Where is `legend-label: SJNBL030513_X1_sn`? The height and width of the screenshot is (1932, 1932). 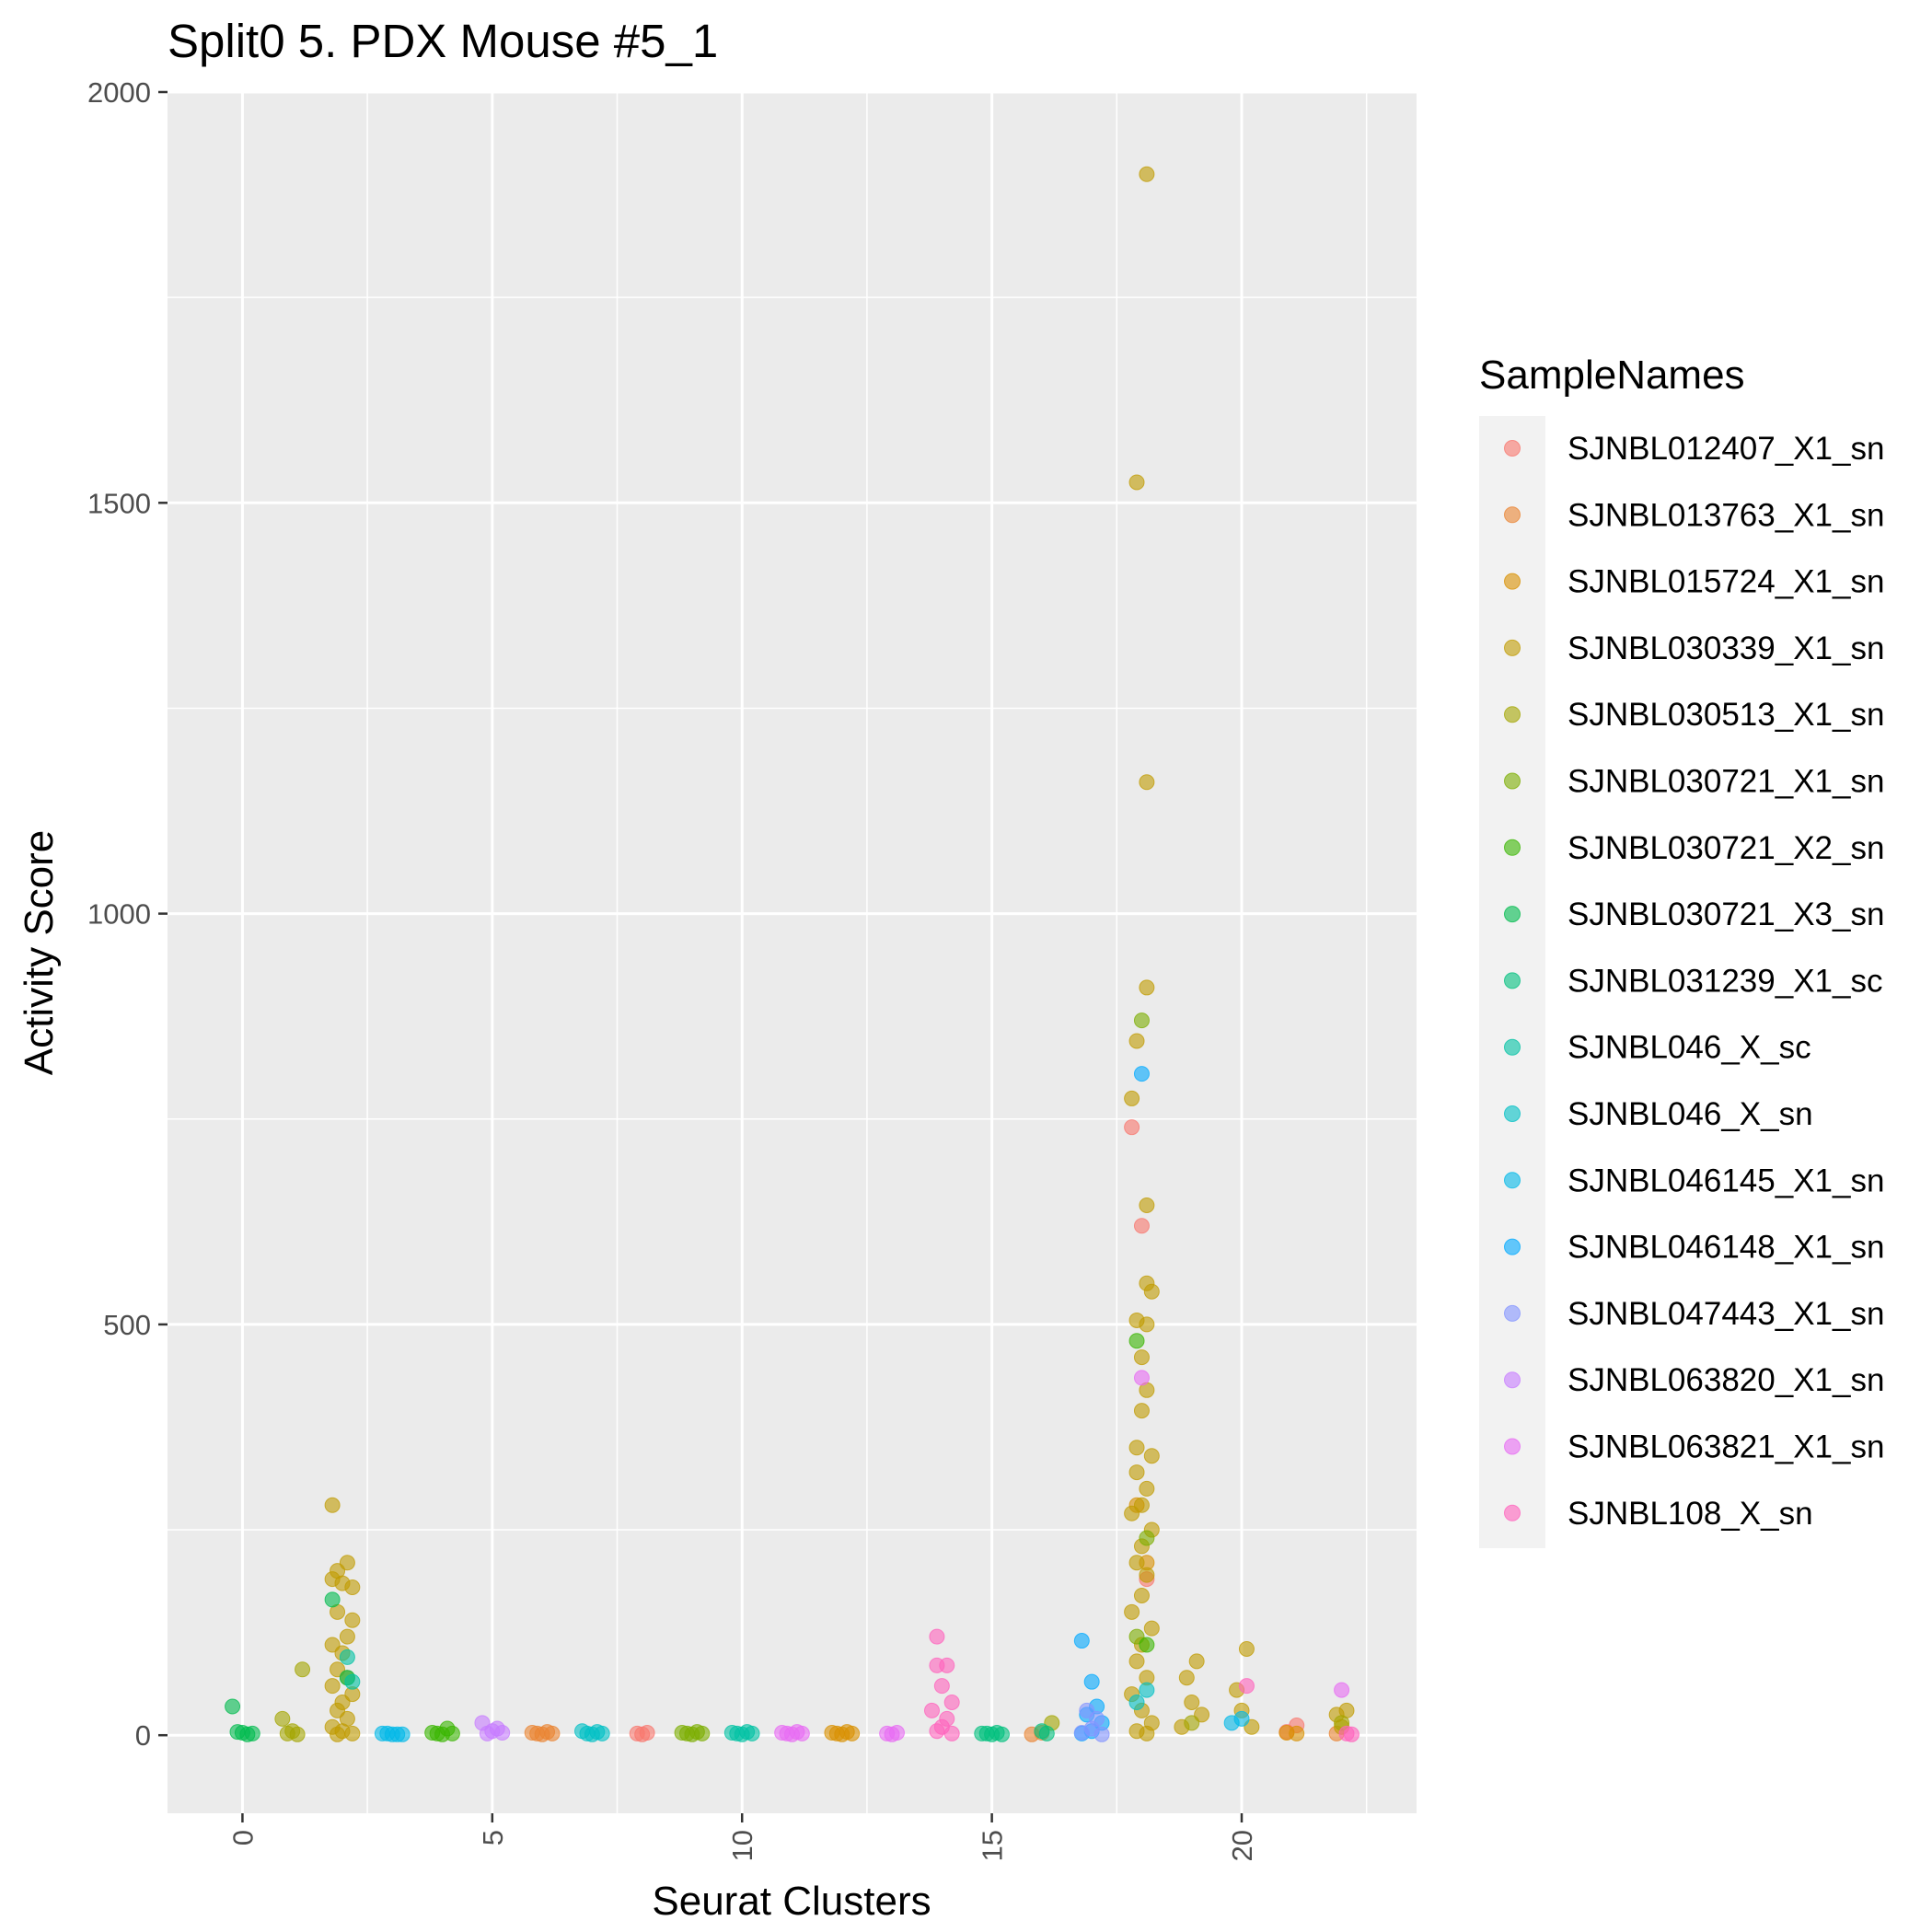
legend-label: SJNBL030513_X1_sn is located at coordinates (1726, 715).